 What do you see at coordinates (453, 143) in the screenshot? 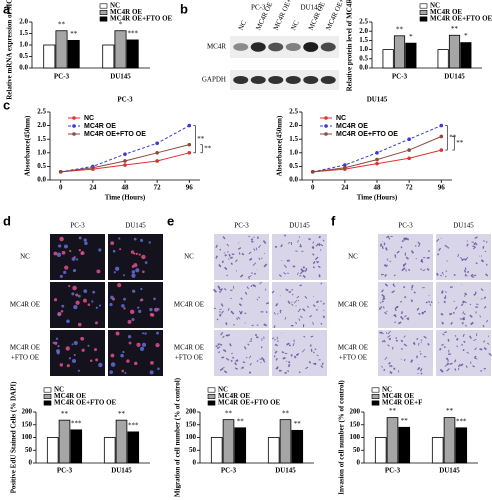
I see `significance-bracket` at bounding box center [453, 143].